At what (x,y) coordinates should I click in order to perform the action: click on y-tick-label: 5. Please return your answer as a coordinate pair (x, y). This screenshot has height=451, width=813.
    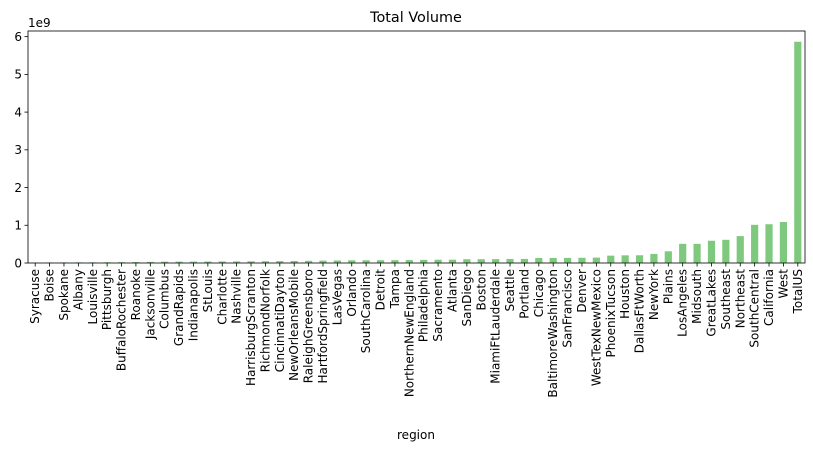
    Looking at the image, I should click on (18, 75).